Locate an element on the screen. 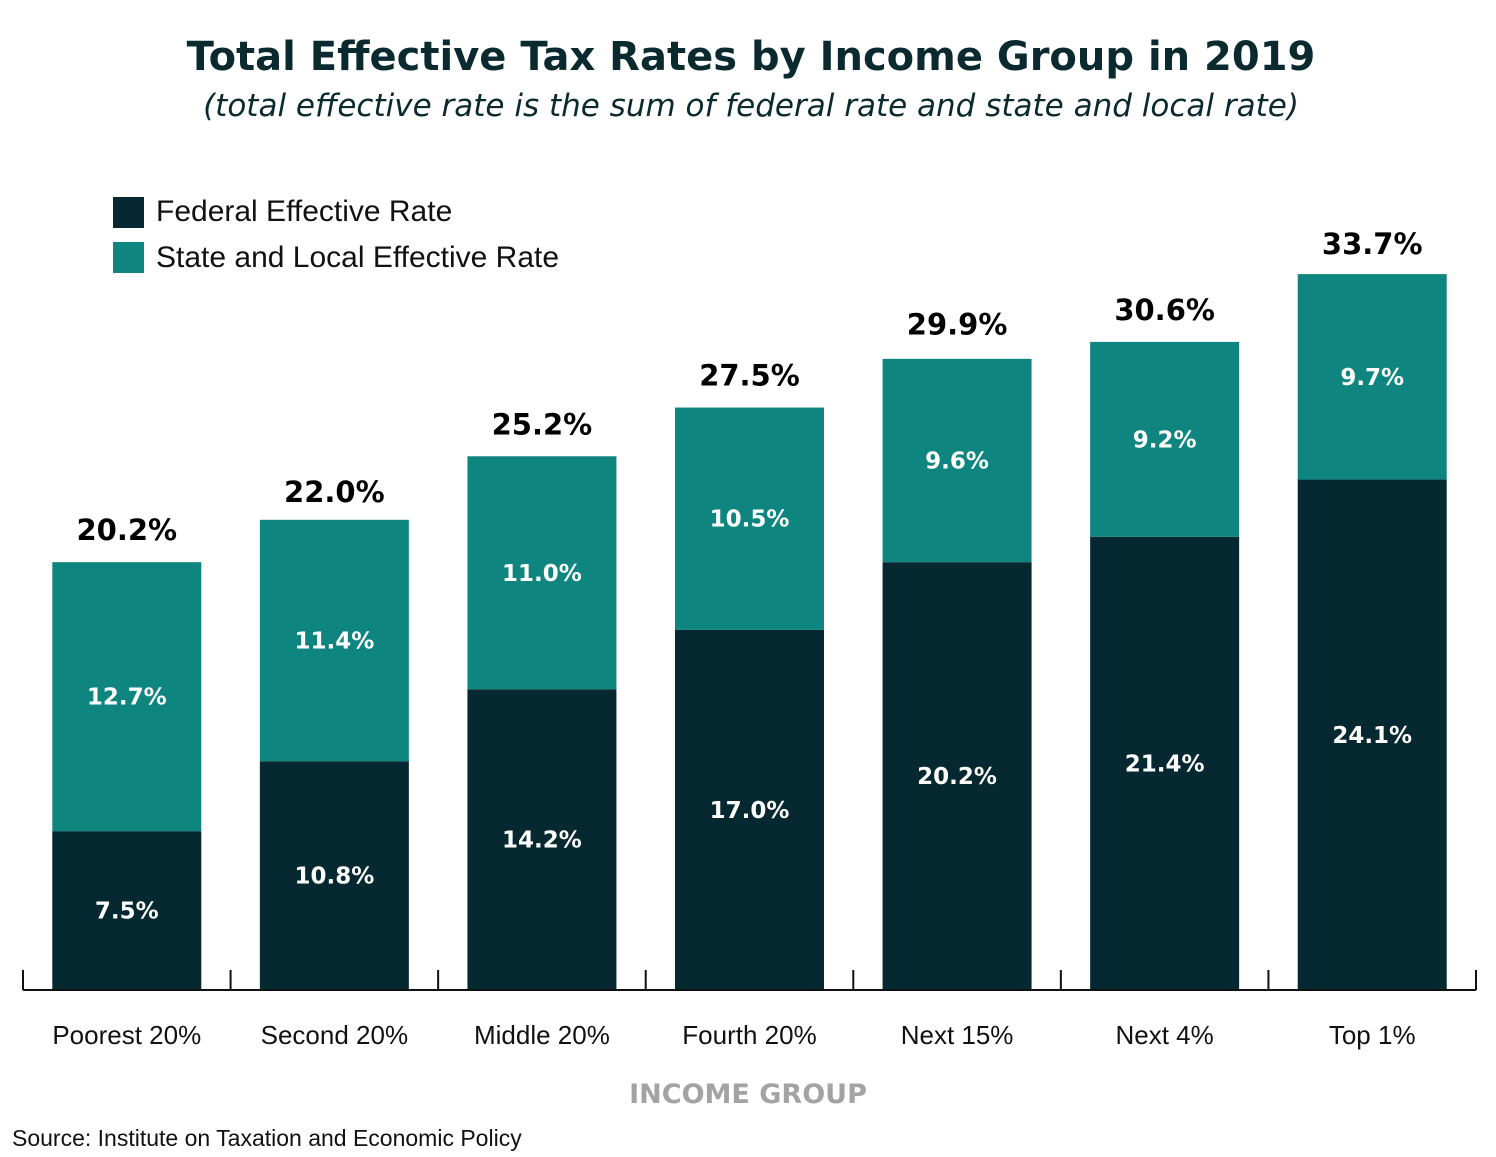 This screenshot has width=1496, height=1157. label-federal-3: 14.2% is located at coordinates (542, 841).